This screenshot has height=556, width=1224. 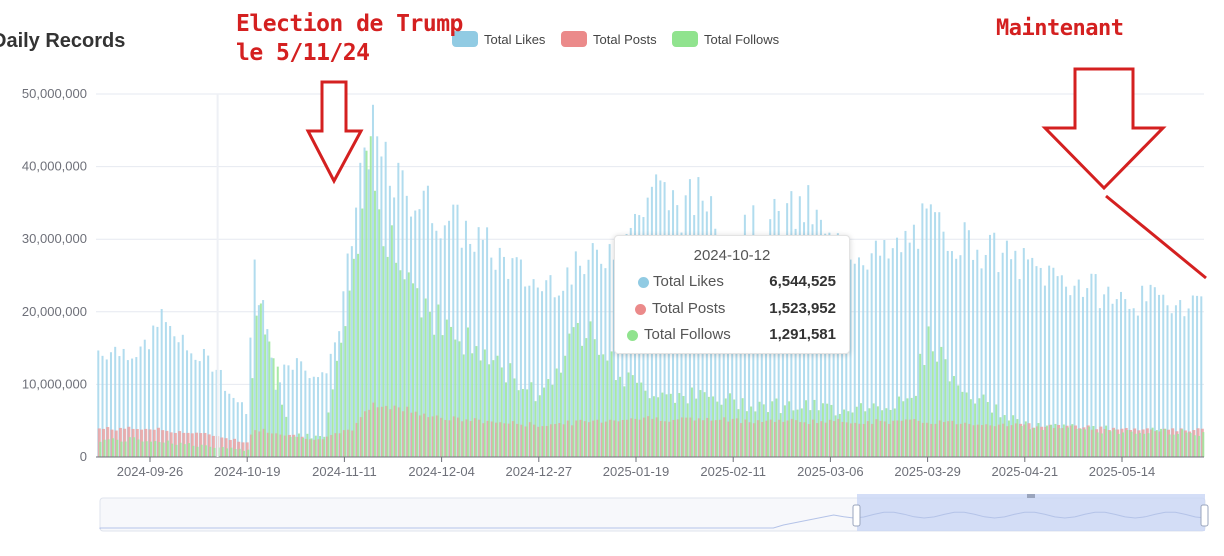 What do you see at coordinates (725, 39) in the screenshot?
I see `legend-item-follows: Total Follows` at bounding box center [725, 39].